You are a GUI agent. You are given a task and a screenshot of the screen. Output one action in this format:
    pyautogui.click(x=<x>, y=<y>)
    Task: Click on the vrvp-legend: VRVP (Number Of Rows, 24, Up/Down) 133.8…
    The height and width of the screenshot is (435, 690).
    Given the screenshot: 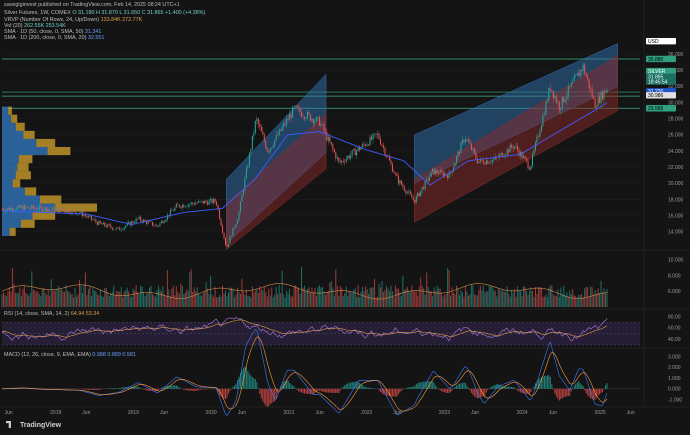 What is the action you would take?
    pyautogui.click(x=73, y=20)
    